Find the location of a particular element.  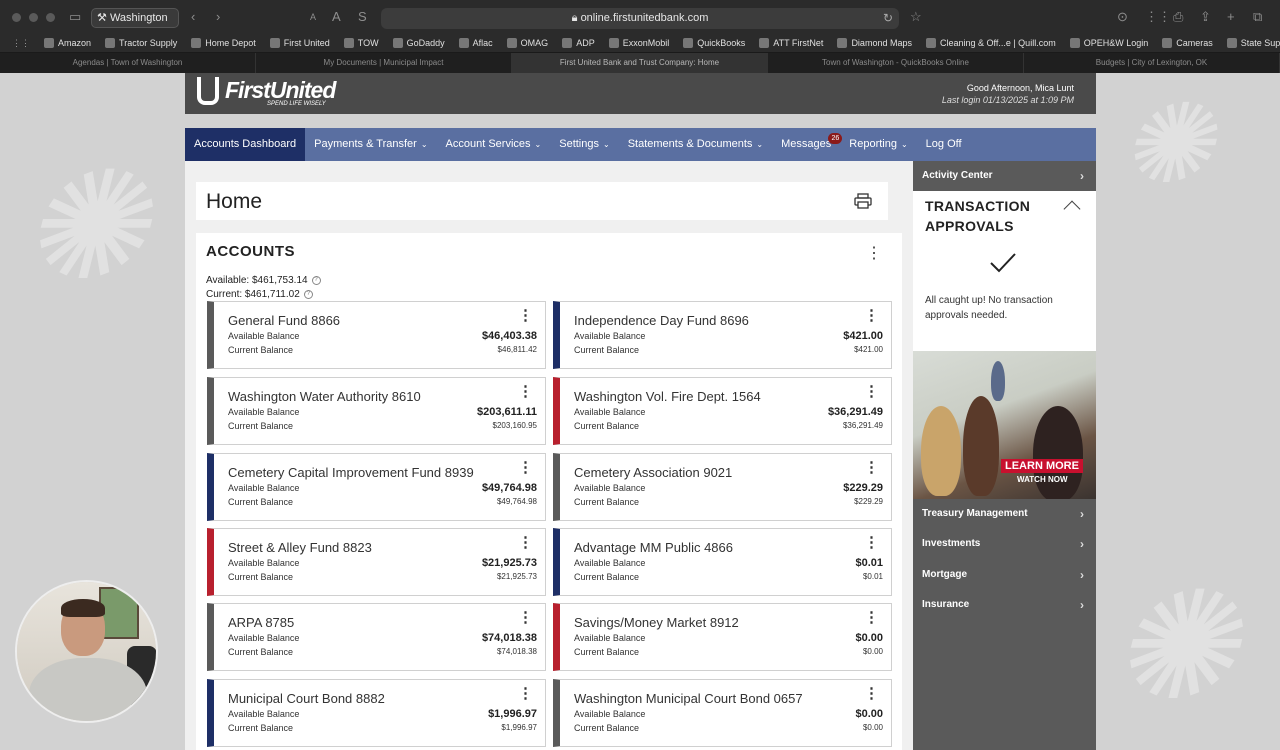

bookmark-favicon is located at coordinates (1167, 43).